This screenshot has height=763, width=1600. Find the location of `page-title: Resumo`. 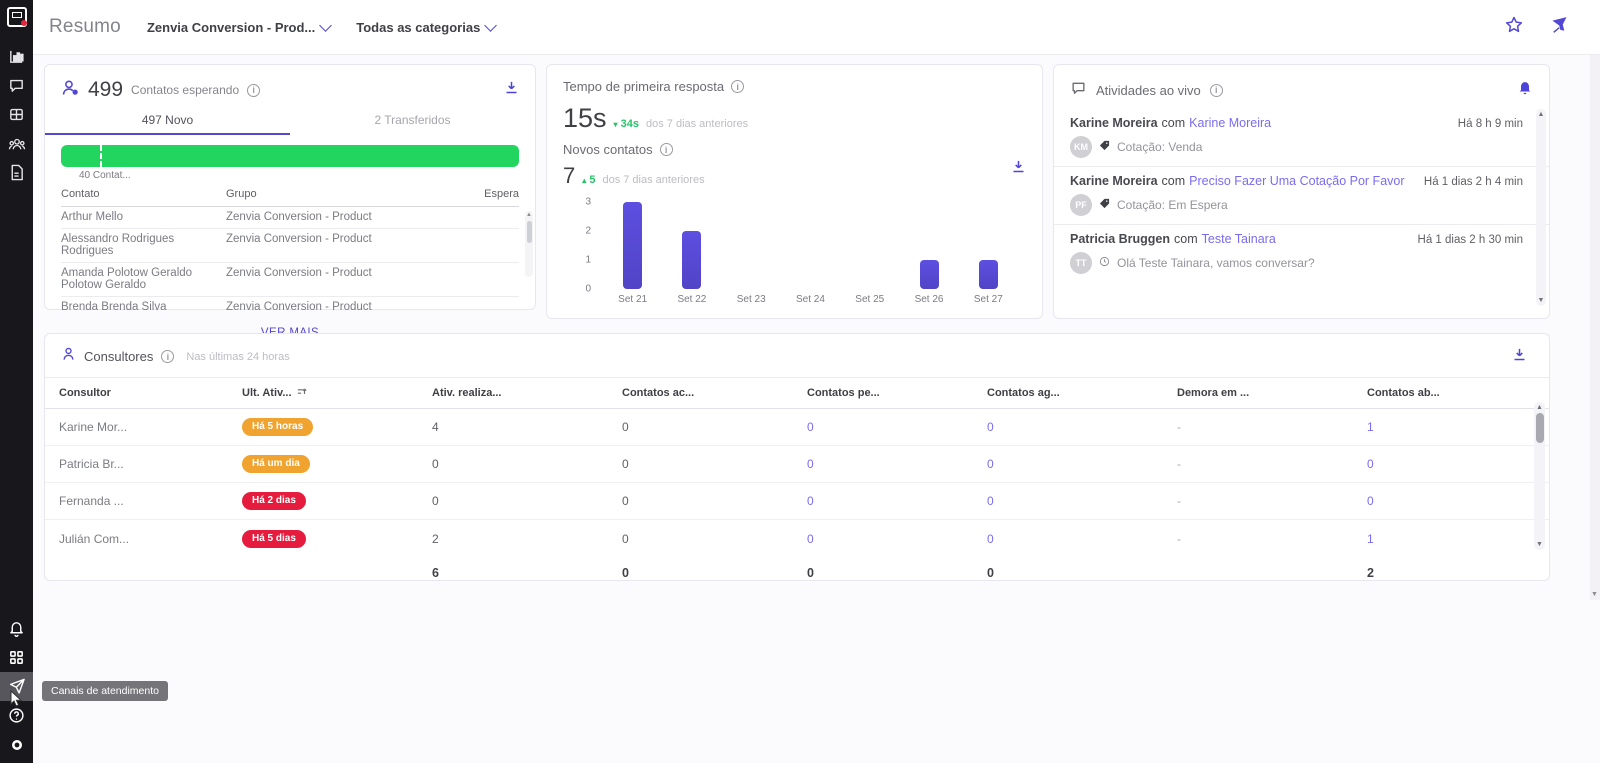

page-title: Resumo is located at coordinates (85, 26).